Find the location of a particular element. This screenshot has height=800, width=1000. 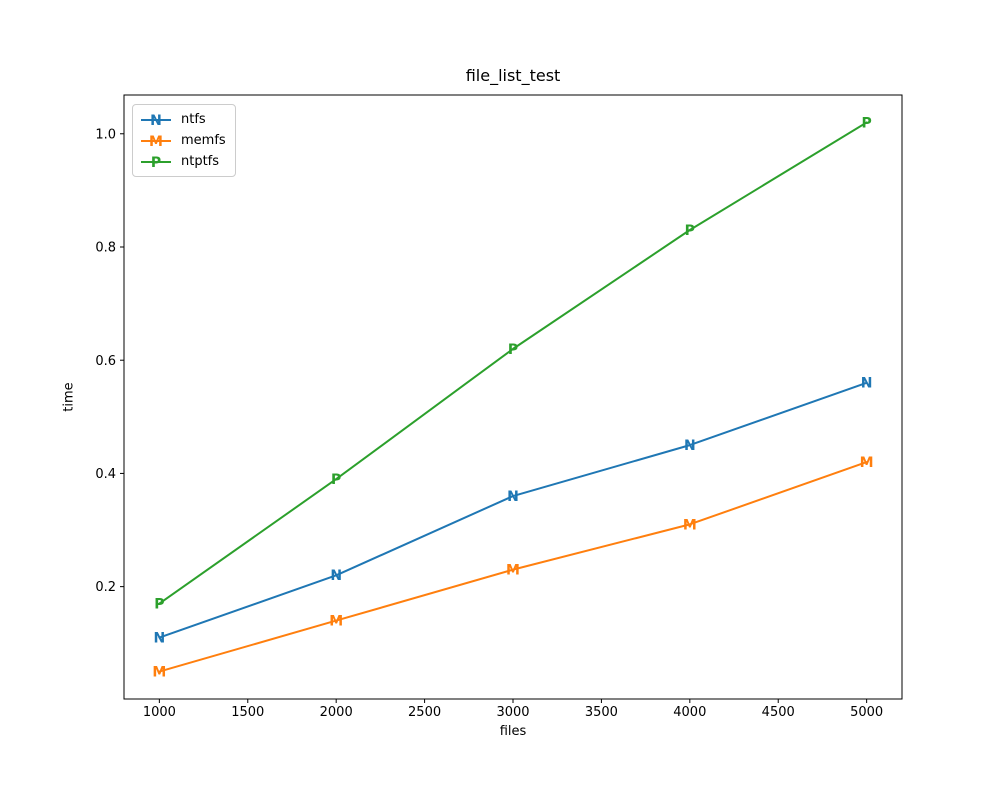

legend-marker-ntfs: N is located at coordinates (156, 120).